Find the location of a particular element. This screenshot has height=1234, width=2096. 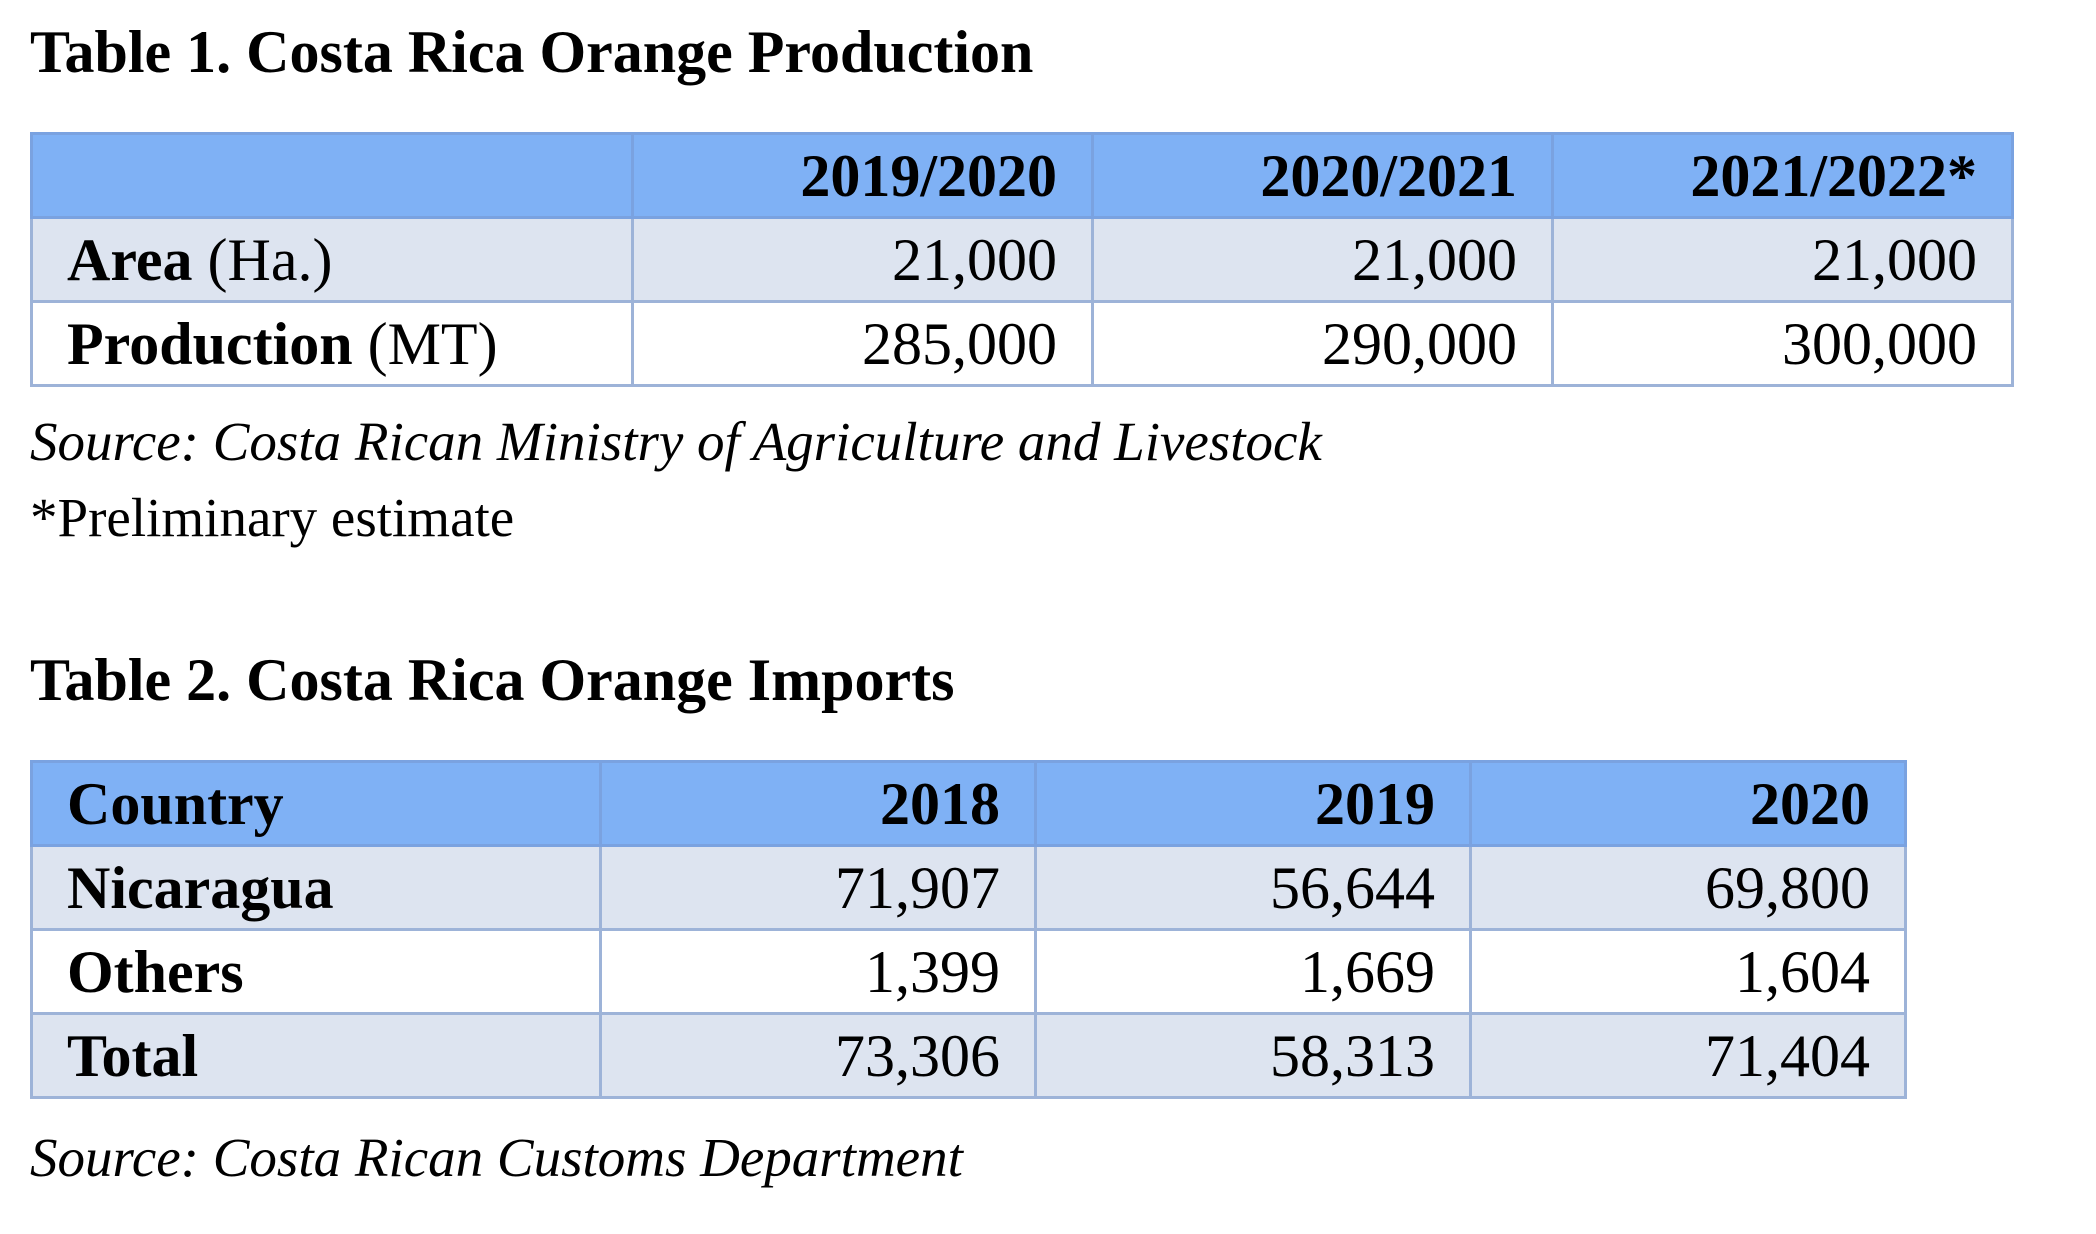

table-cell: 1,669 is located at coordinates (1253, 971).